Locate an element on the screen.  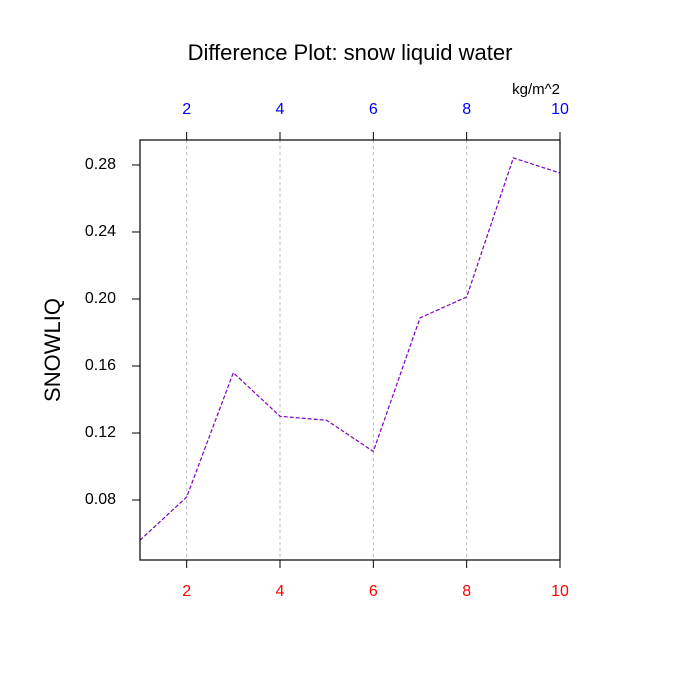
y-tick-label: 0.16 is located at coordinates (100, 365).